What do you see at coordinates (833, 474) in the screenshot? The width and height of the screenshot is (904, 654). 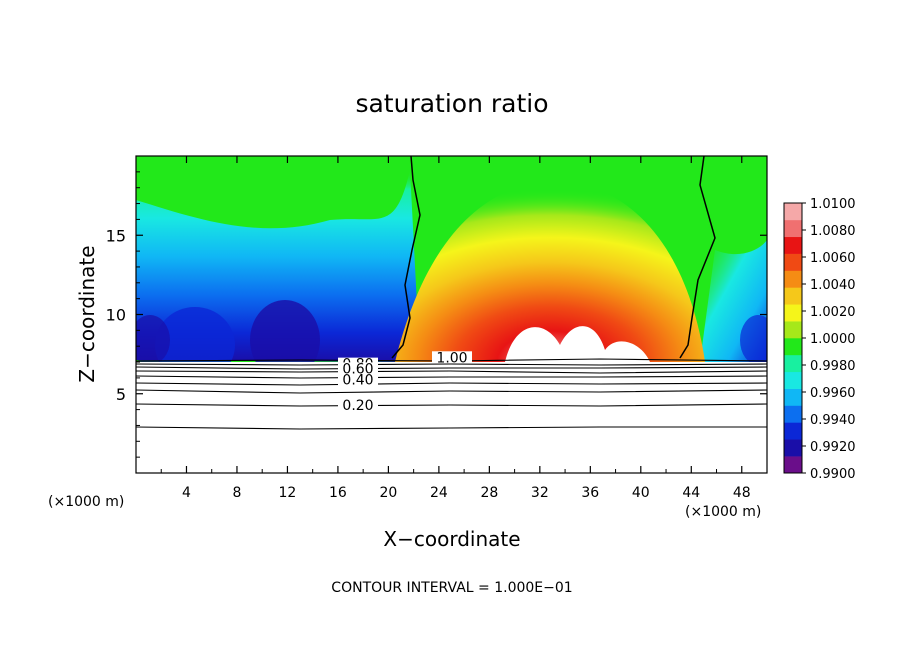 I see `colorbar-label: 0.9900` at bounding box center [833, 474].